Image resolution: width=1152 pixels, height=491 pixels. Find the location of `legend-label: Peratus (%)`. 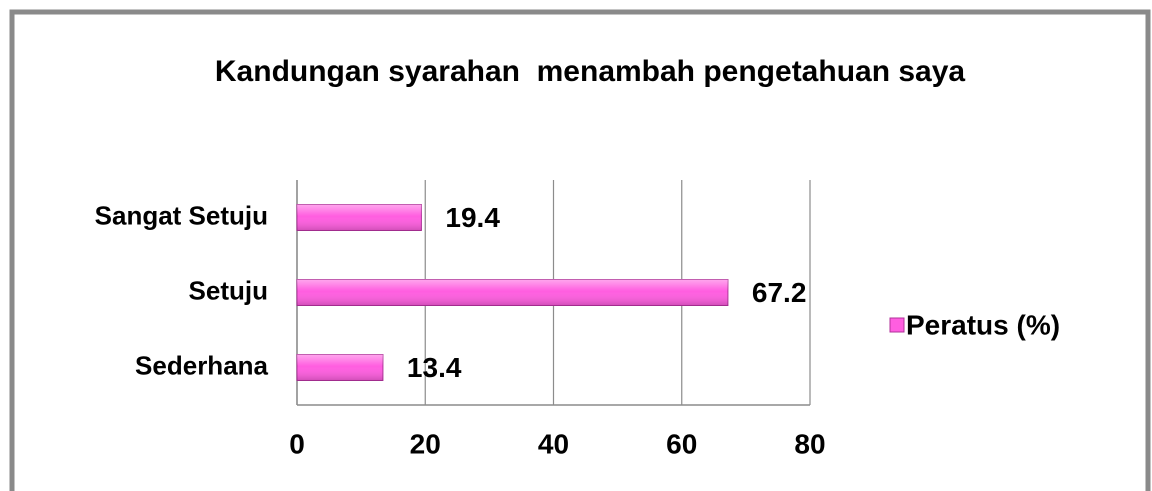

legend-label: Peratus (%) is located at coordinates (983, 324).